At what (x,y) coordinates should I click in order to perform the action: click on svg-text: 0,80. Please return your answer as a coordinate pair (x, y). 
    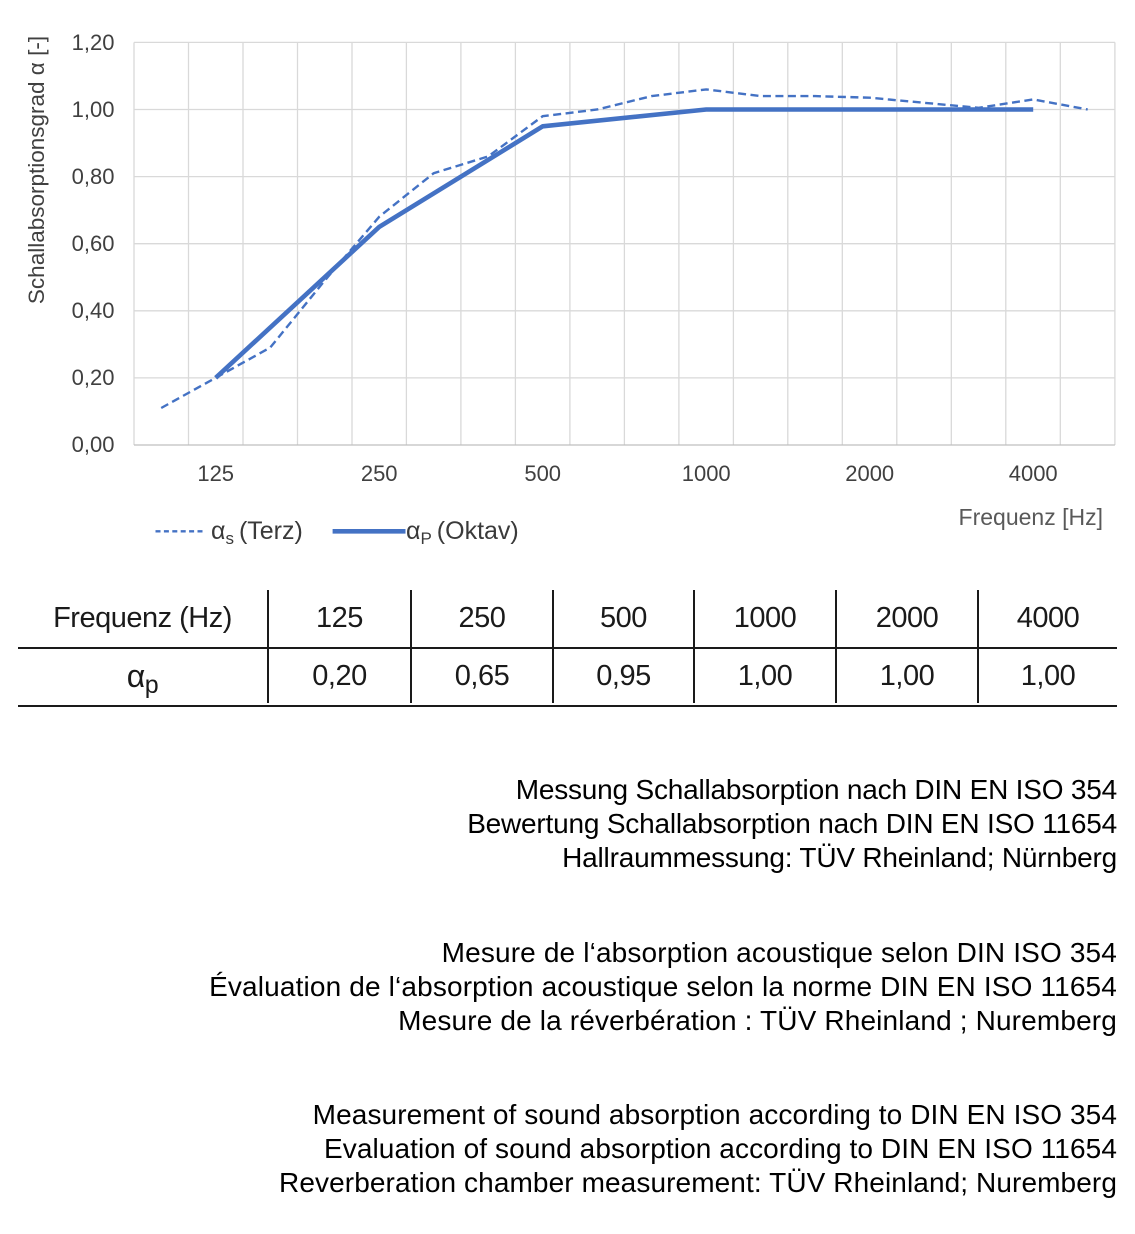
    Looking at the image, I should click on (93, 176).